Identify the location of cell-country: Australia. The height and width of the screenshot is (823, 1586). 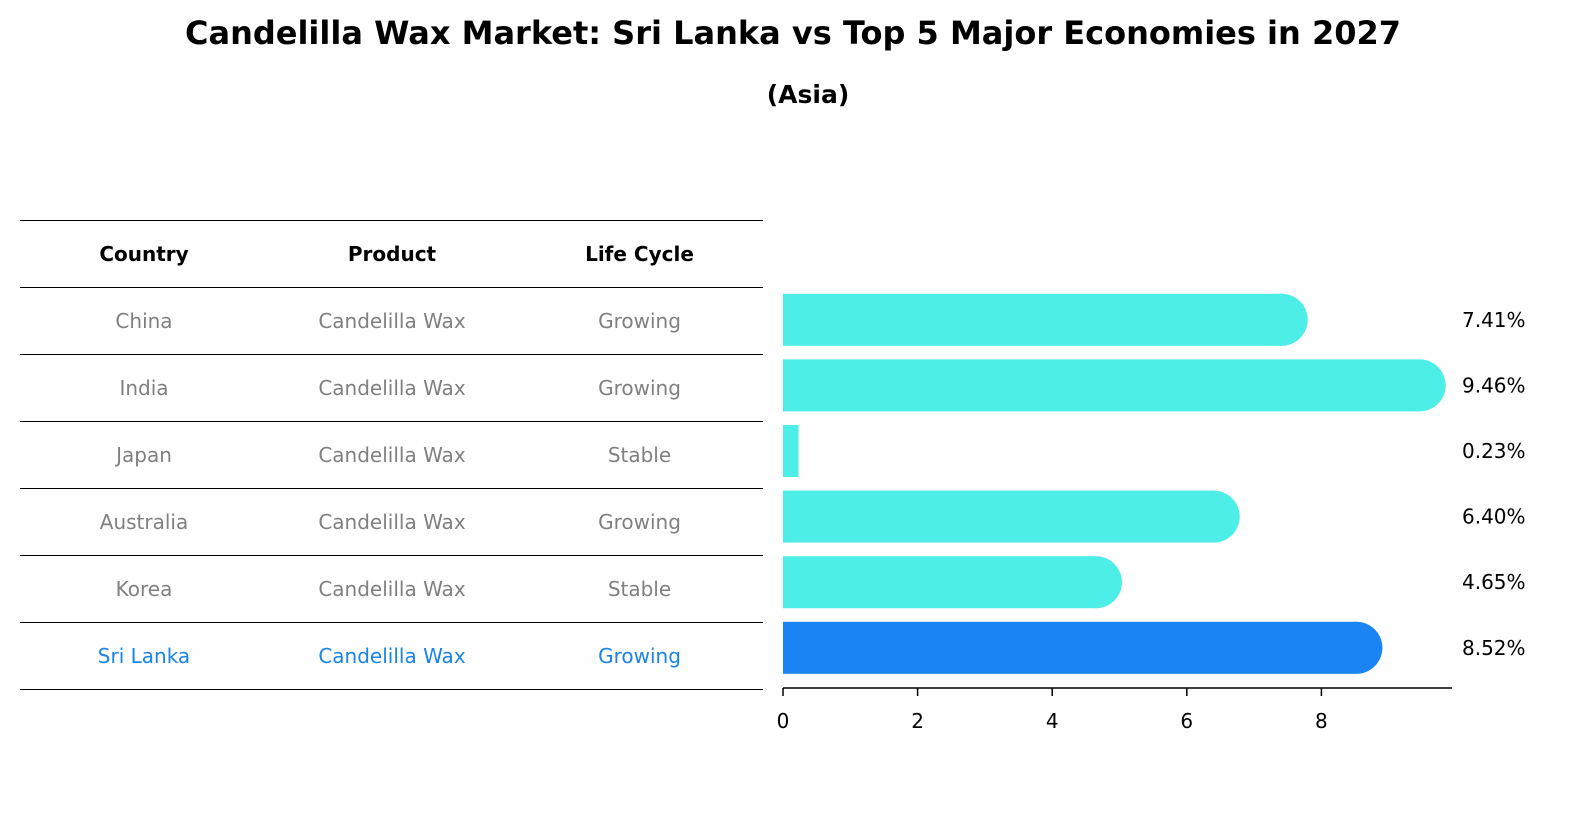
(144, 522).